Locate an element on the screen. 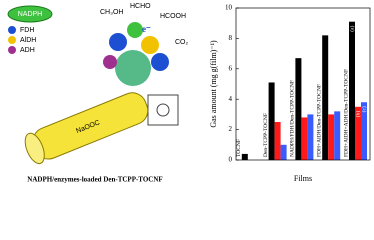  x-tick-label: FDH+AlDH+ADH/Den-TCPP-TOCNF is located at coordinates (346, 113).